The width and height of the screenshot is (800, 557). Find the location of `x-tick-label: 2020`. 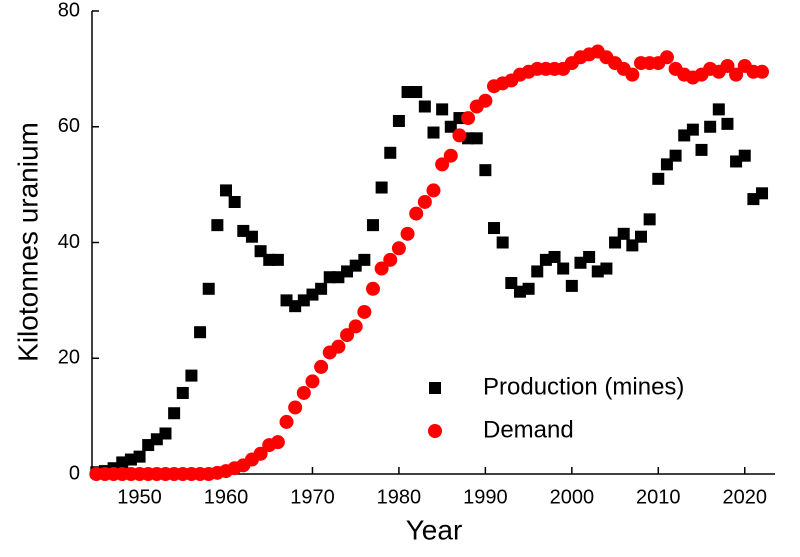

x-tick-label: 2020 is located at coordinates (744, 497).